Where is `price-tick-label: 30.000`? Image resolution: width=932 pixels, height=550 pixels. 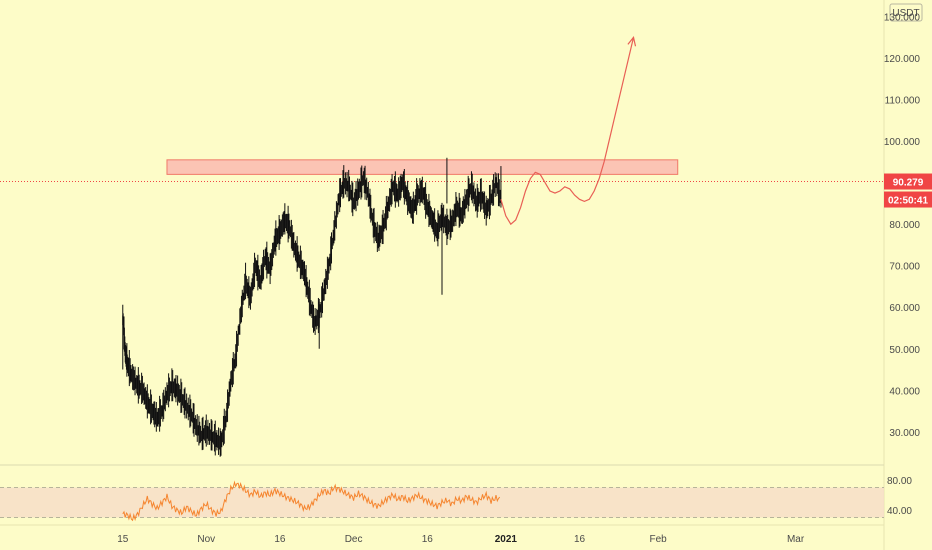 price-tick-label: 30.000 is located at coordinates (904, 433).